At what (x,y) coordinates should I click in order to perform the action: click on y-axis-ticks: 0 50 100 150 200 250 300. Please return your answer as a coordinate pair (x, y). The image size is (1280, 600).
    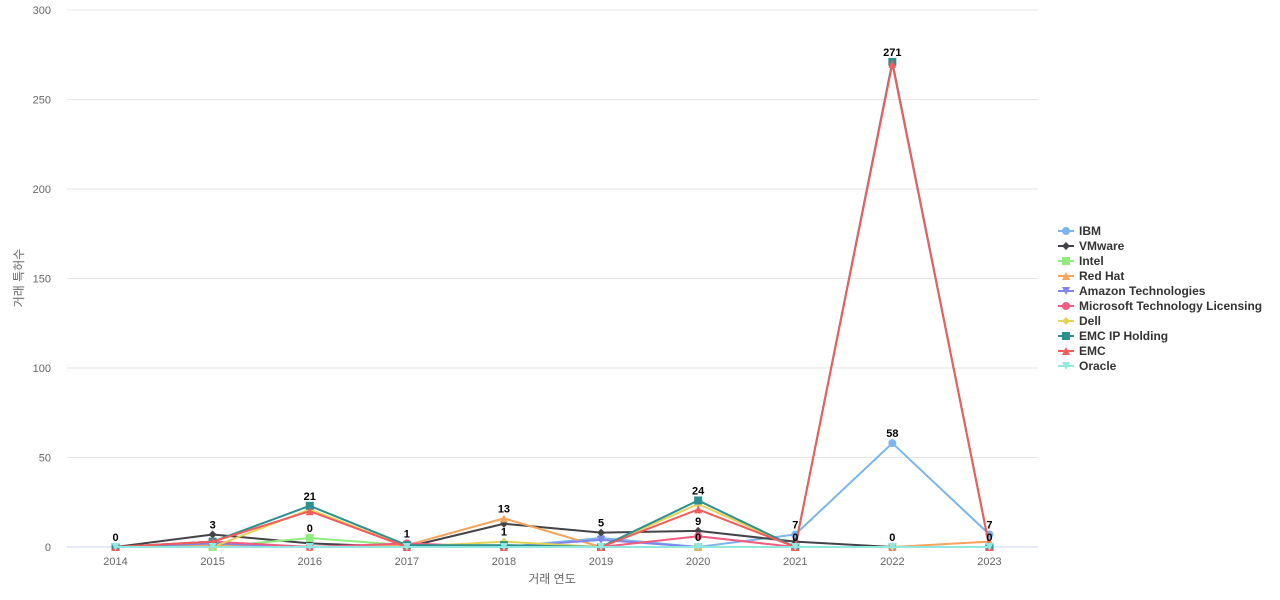
    Looking at the image, I should click on (42, 279).